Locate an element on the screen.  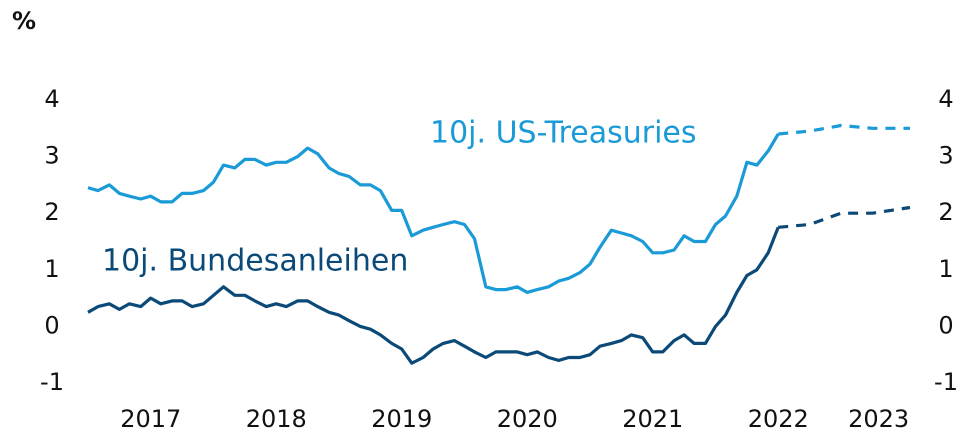
y-tick-label: -1 is located at coordinates (52, 382).